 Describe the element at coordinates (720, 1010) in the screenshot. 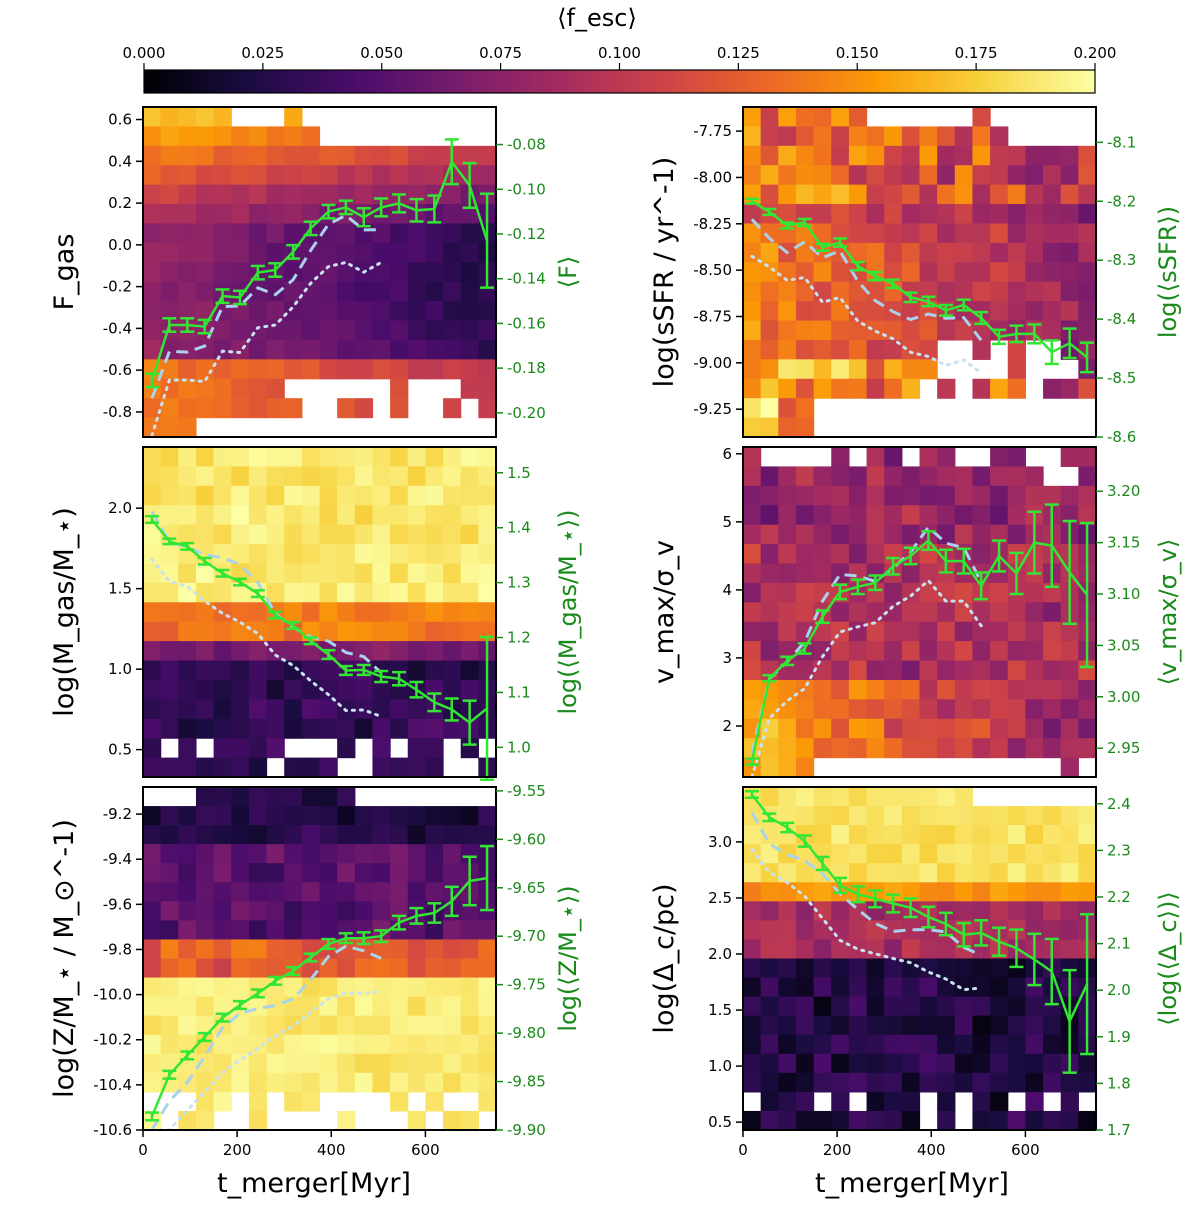

I see `y-tick-label: 1.5` at that location.